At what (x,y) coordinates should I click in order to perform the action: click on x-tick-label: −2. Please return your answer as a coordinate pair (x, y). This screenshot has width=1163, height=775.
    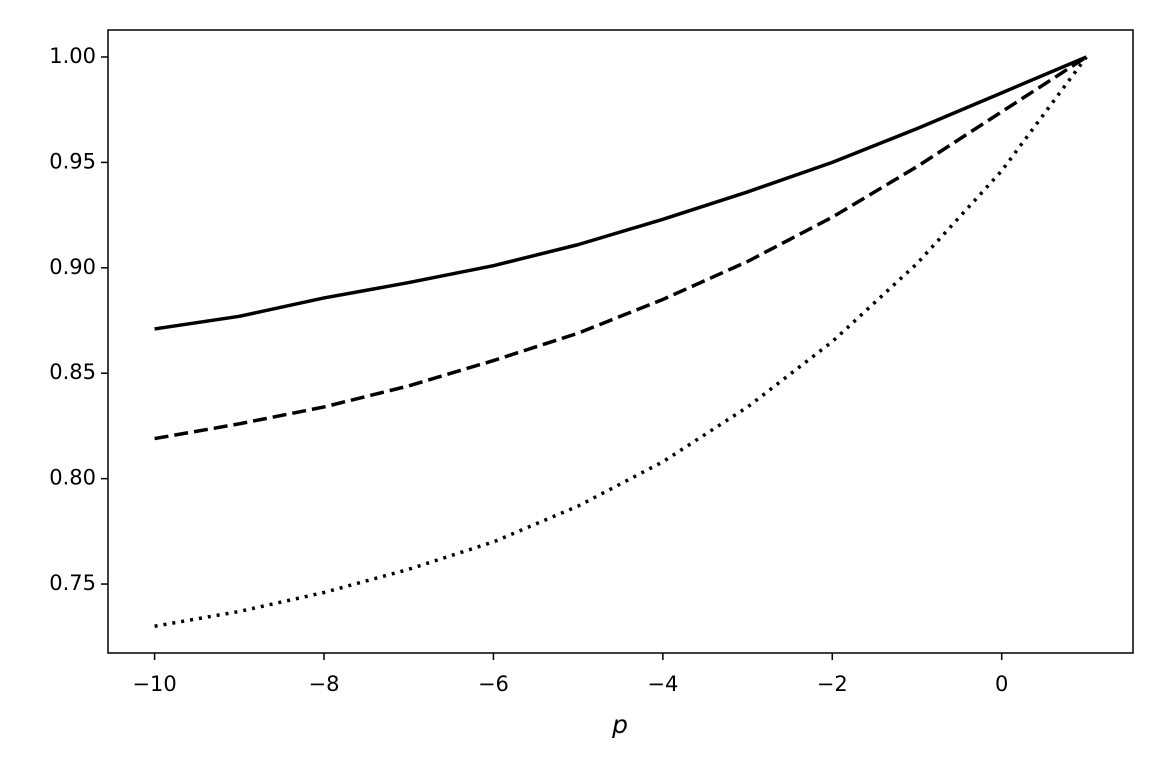
    Looking at the image, I should click on (832, 684).